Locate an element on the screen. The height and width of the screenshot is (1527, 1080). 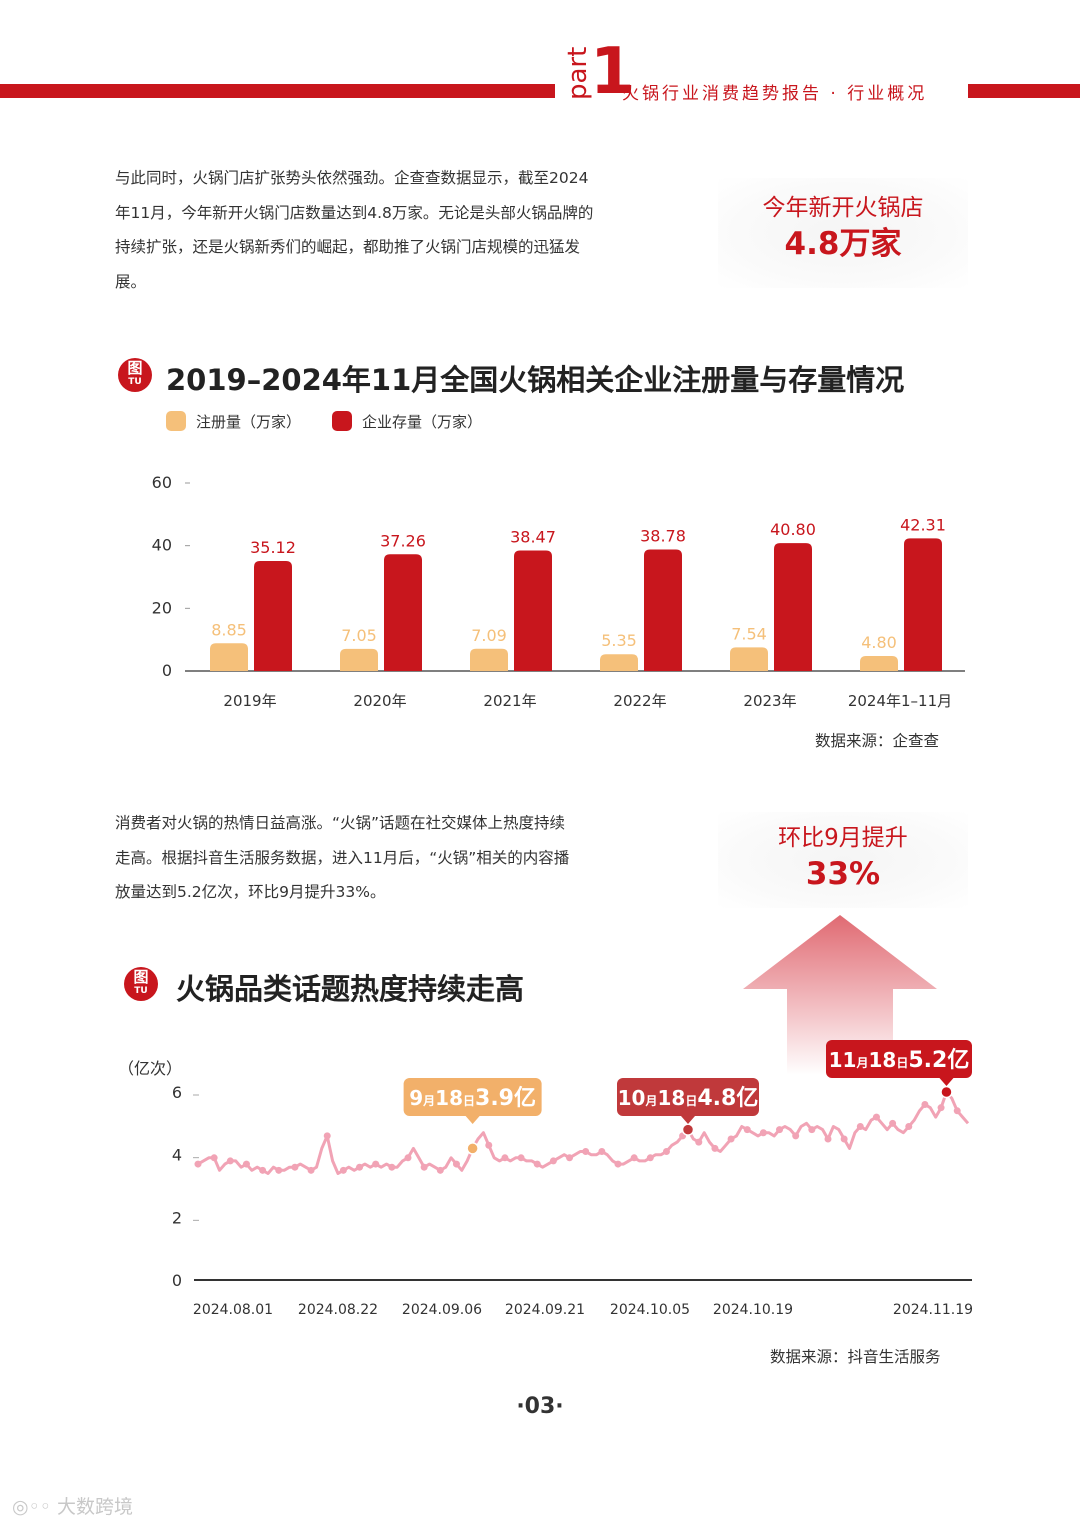
paragraph-line: 放量达到5.2亿次，环比9月提升33%。 is located at coordinates (250, 892).